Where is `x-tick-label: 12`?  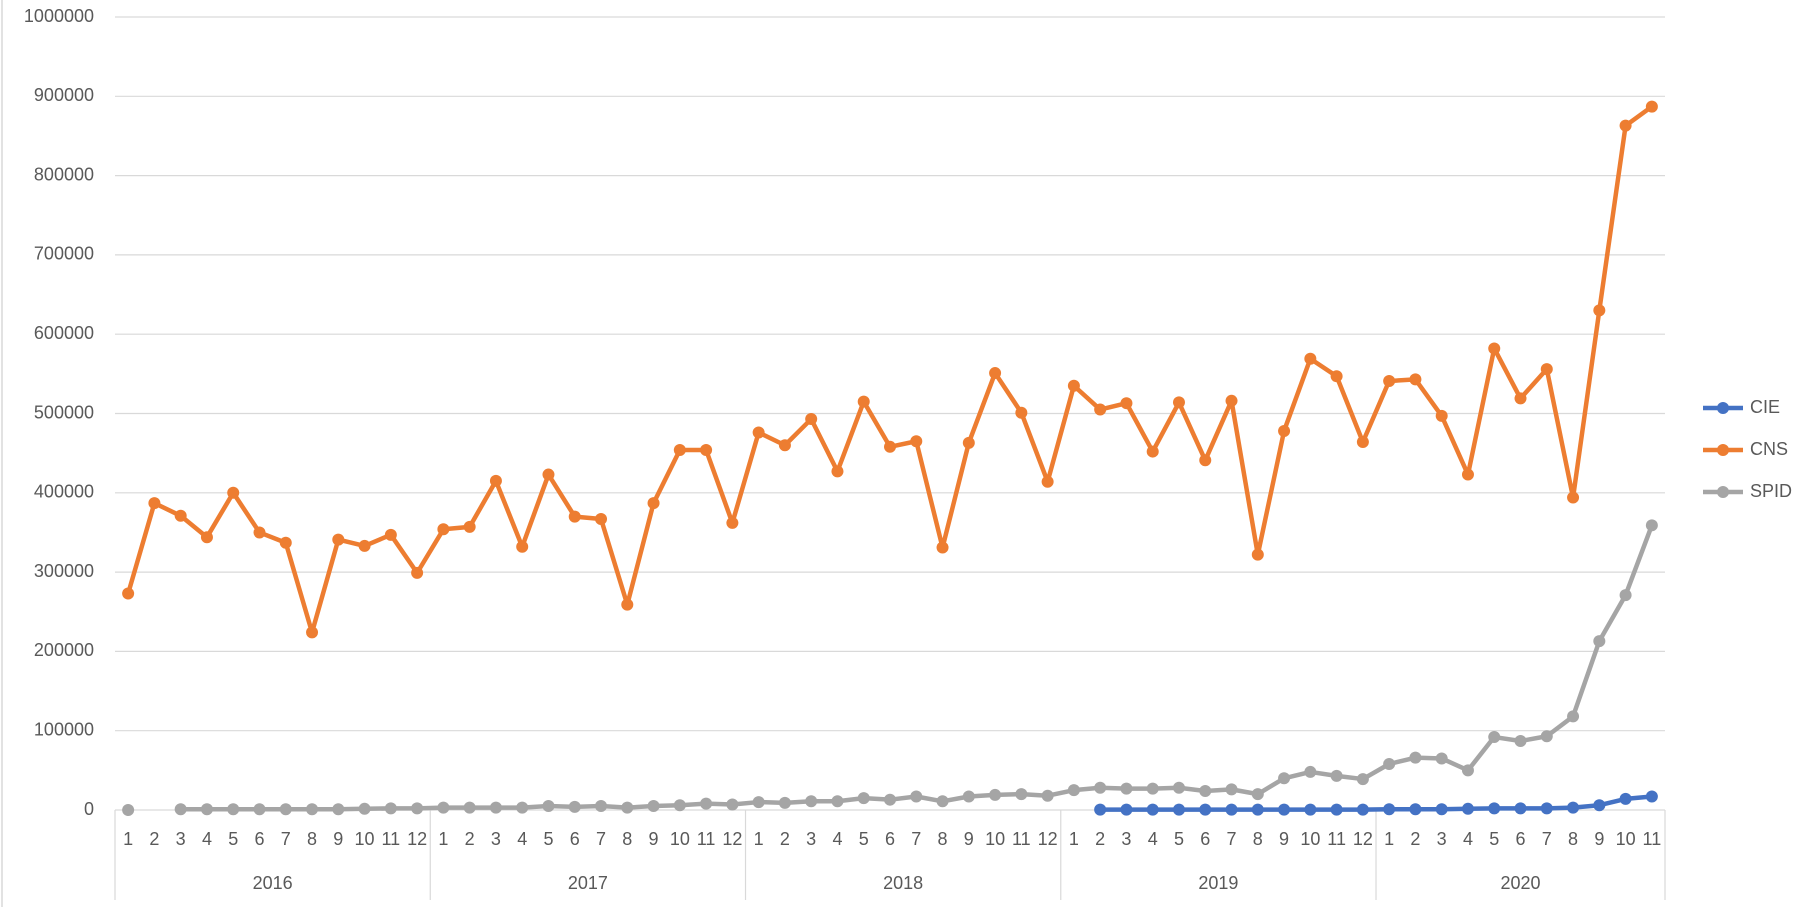
x-tick-label: 12 is located at coordinates (732, 839).